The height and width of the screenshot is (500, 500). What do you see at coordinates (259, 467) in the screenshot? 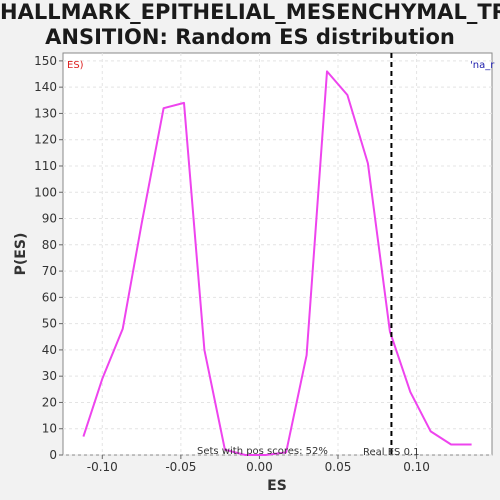
I see `x-tick-label: 0.00` at bounding box center [259, 467].